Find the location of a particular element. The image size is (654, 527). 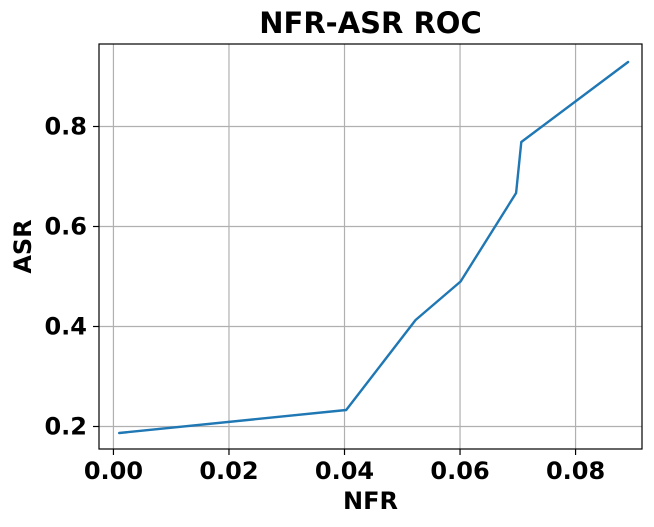

y-tick-label: 0.2 is located at coordinates (65, 427).